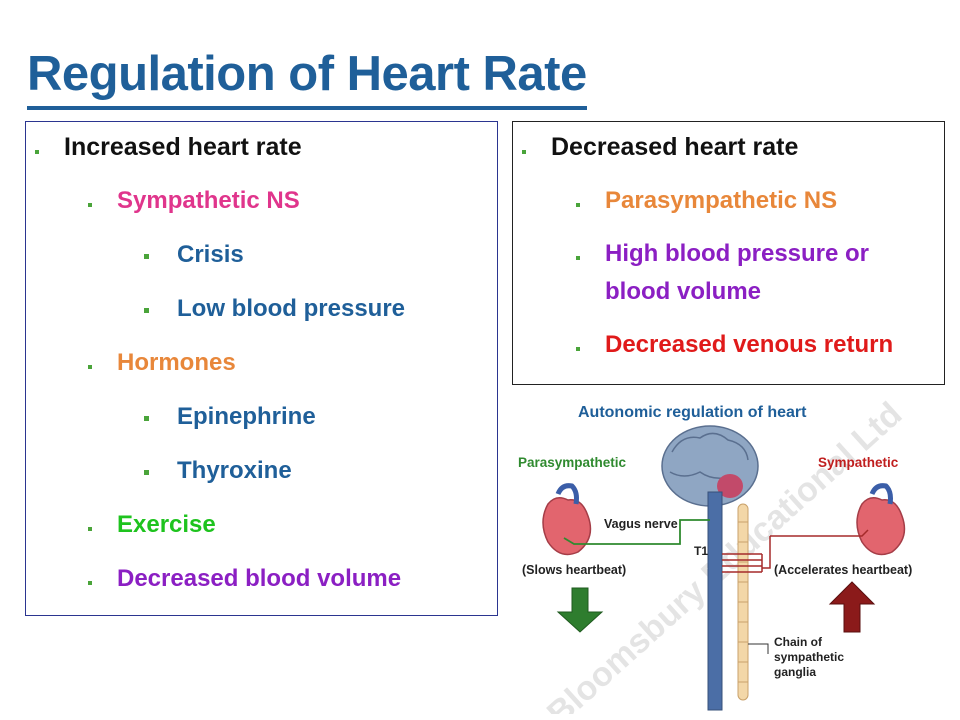 The width and height of the screenshot is (960, 720). I want to click on t1-label: T1, so click(701, 551).